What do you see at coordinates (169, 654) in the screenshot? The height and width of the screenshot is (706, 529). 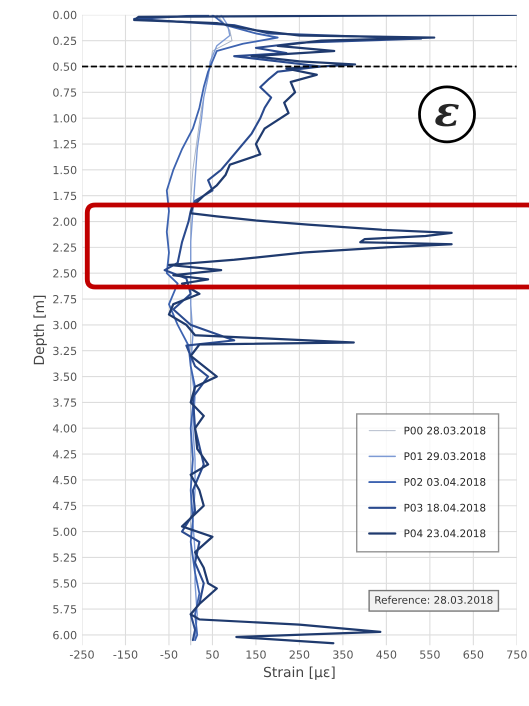 I see `x-tick-label: -50` at bounding box center [169, 654].